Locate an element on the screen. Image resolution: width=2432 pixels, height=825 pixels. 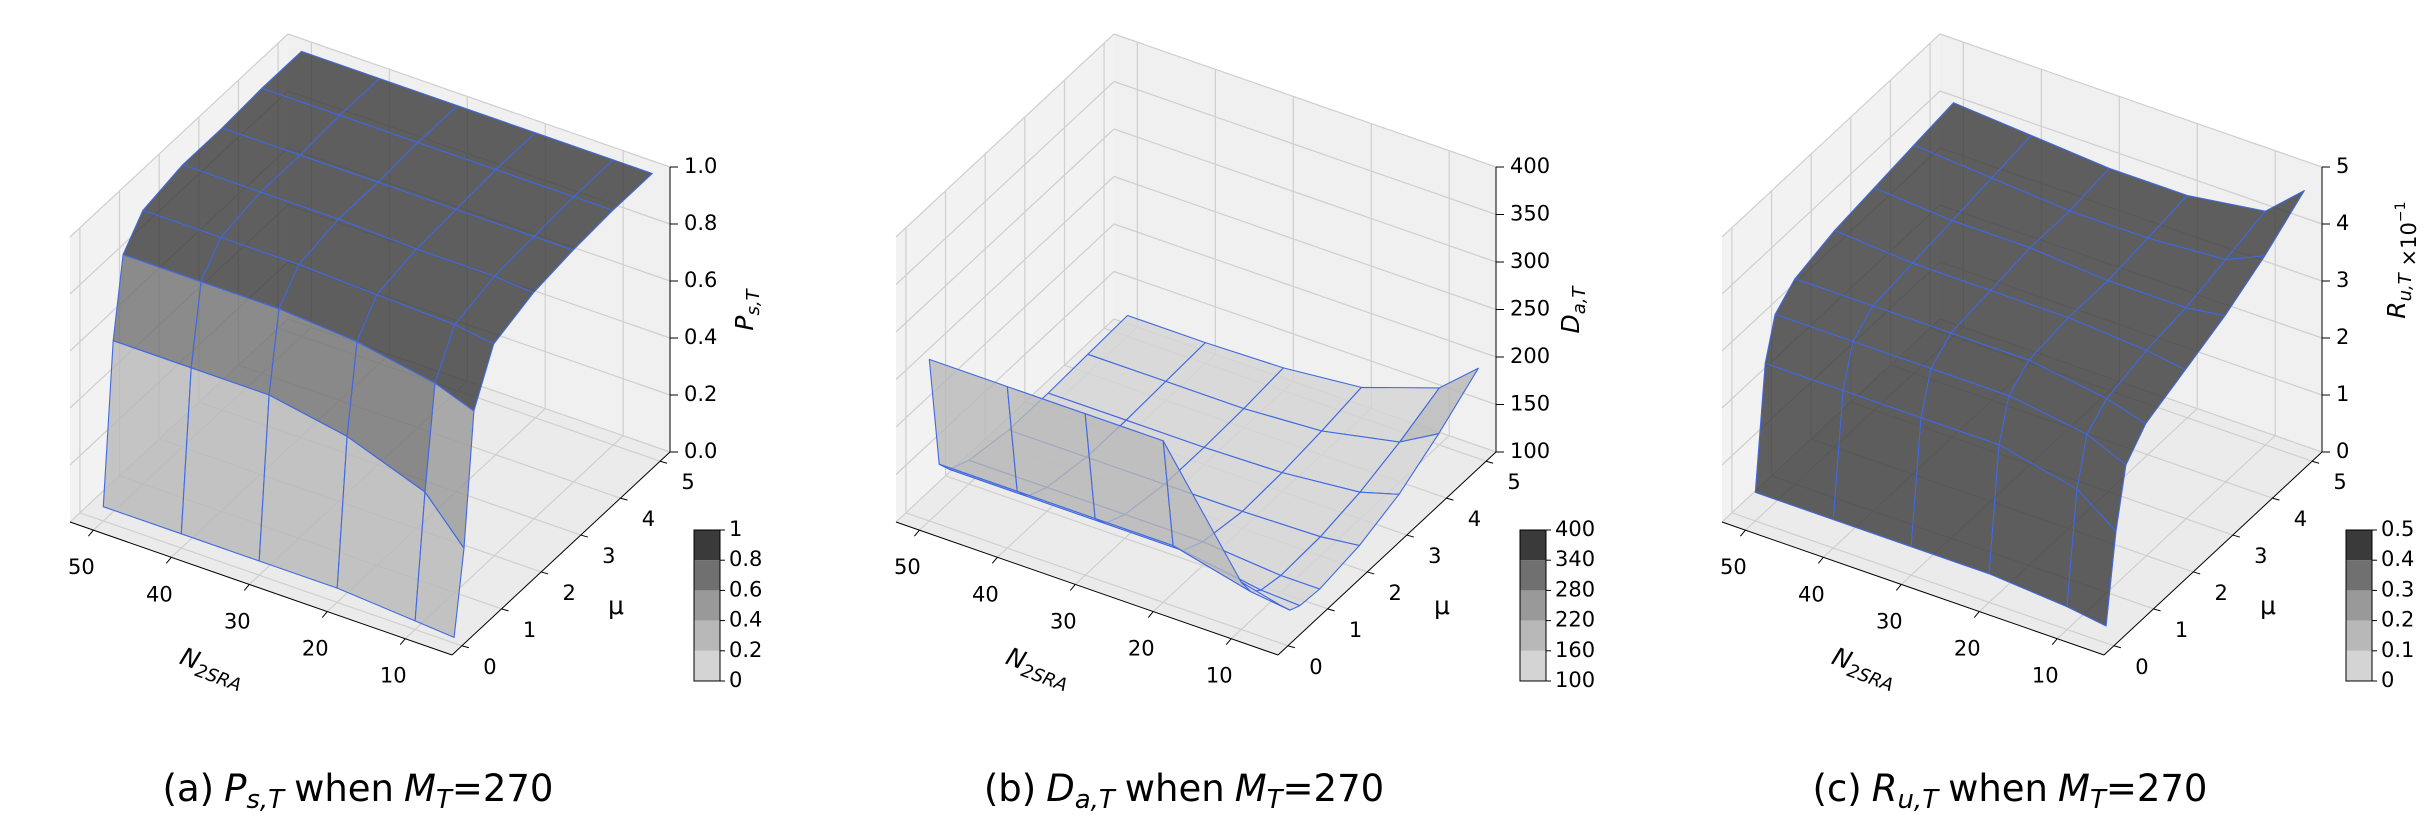
z-tick-label: 3 is located at coordinates (2342, 280).